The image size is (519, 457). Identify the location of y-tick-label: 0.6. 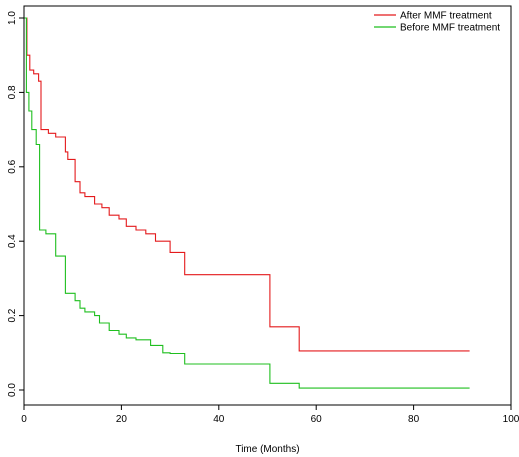
(12, 166).